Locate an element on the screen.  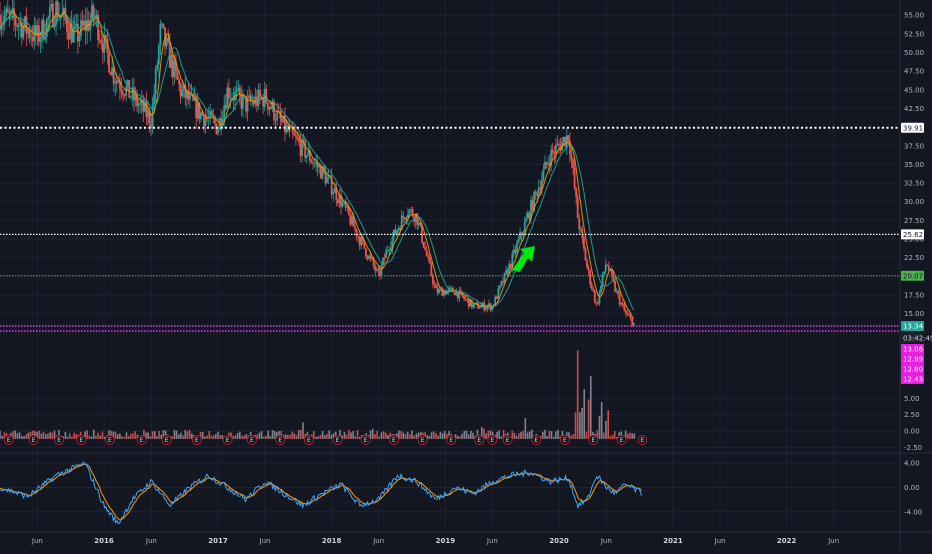
arrow-up-right-icon is located at coordinates (523, 259).